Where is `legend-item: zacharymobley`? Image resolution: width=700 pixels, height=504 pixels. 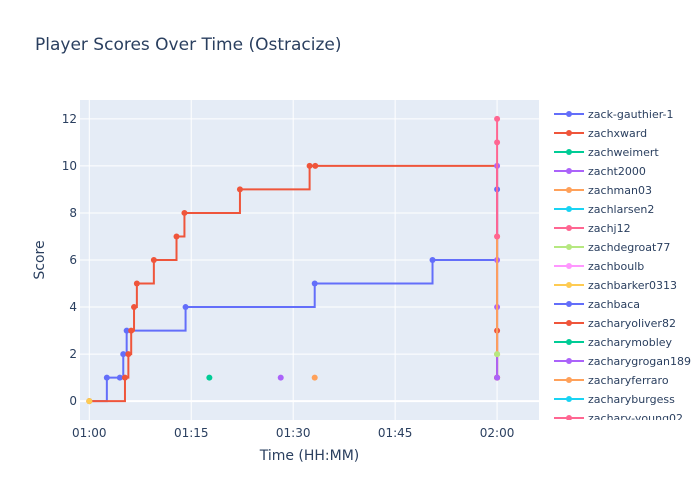 legend-item: zacharymobley is located at coordinates (613, 342).